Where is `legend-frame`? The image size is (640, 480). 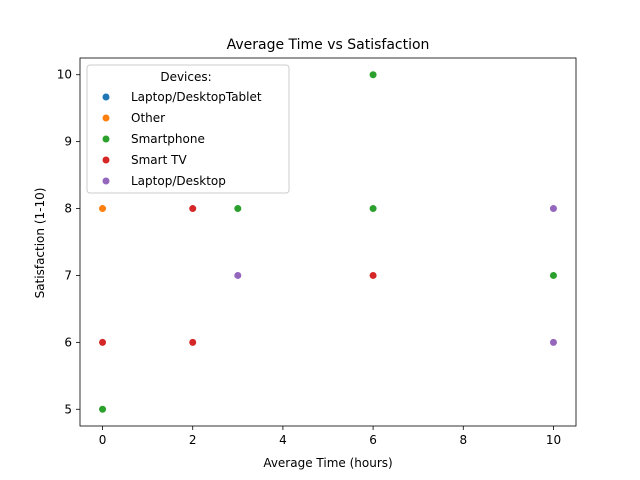 legend-frame is located at coordinates (188, 129).